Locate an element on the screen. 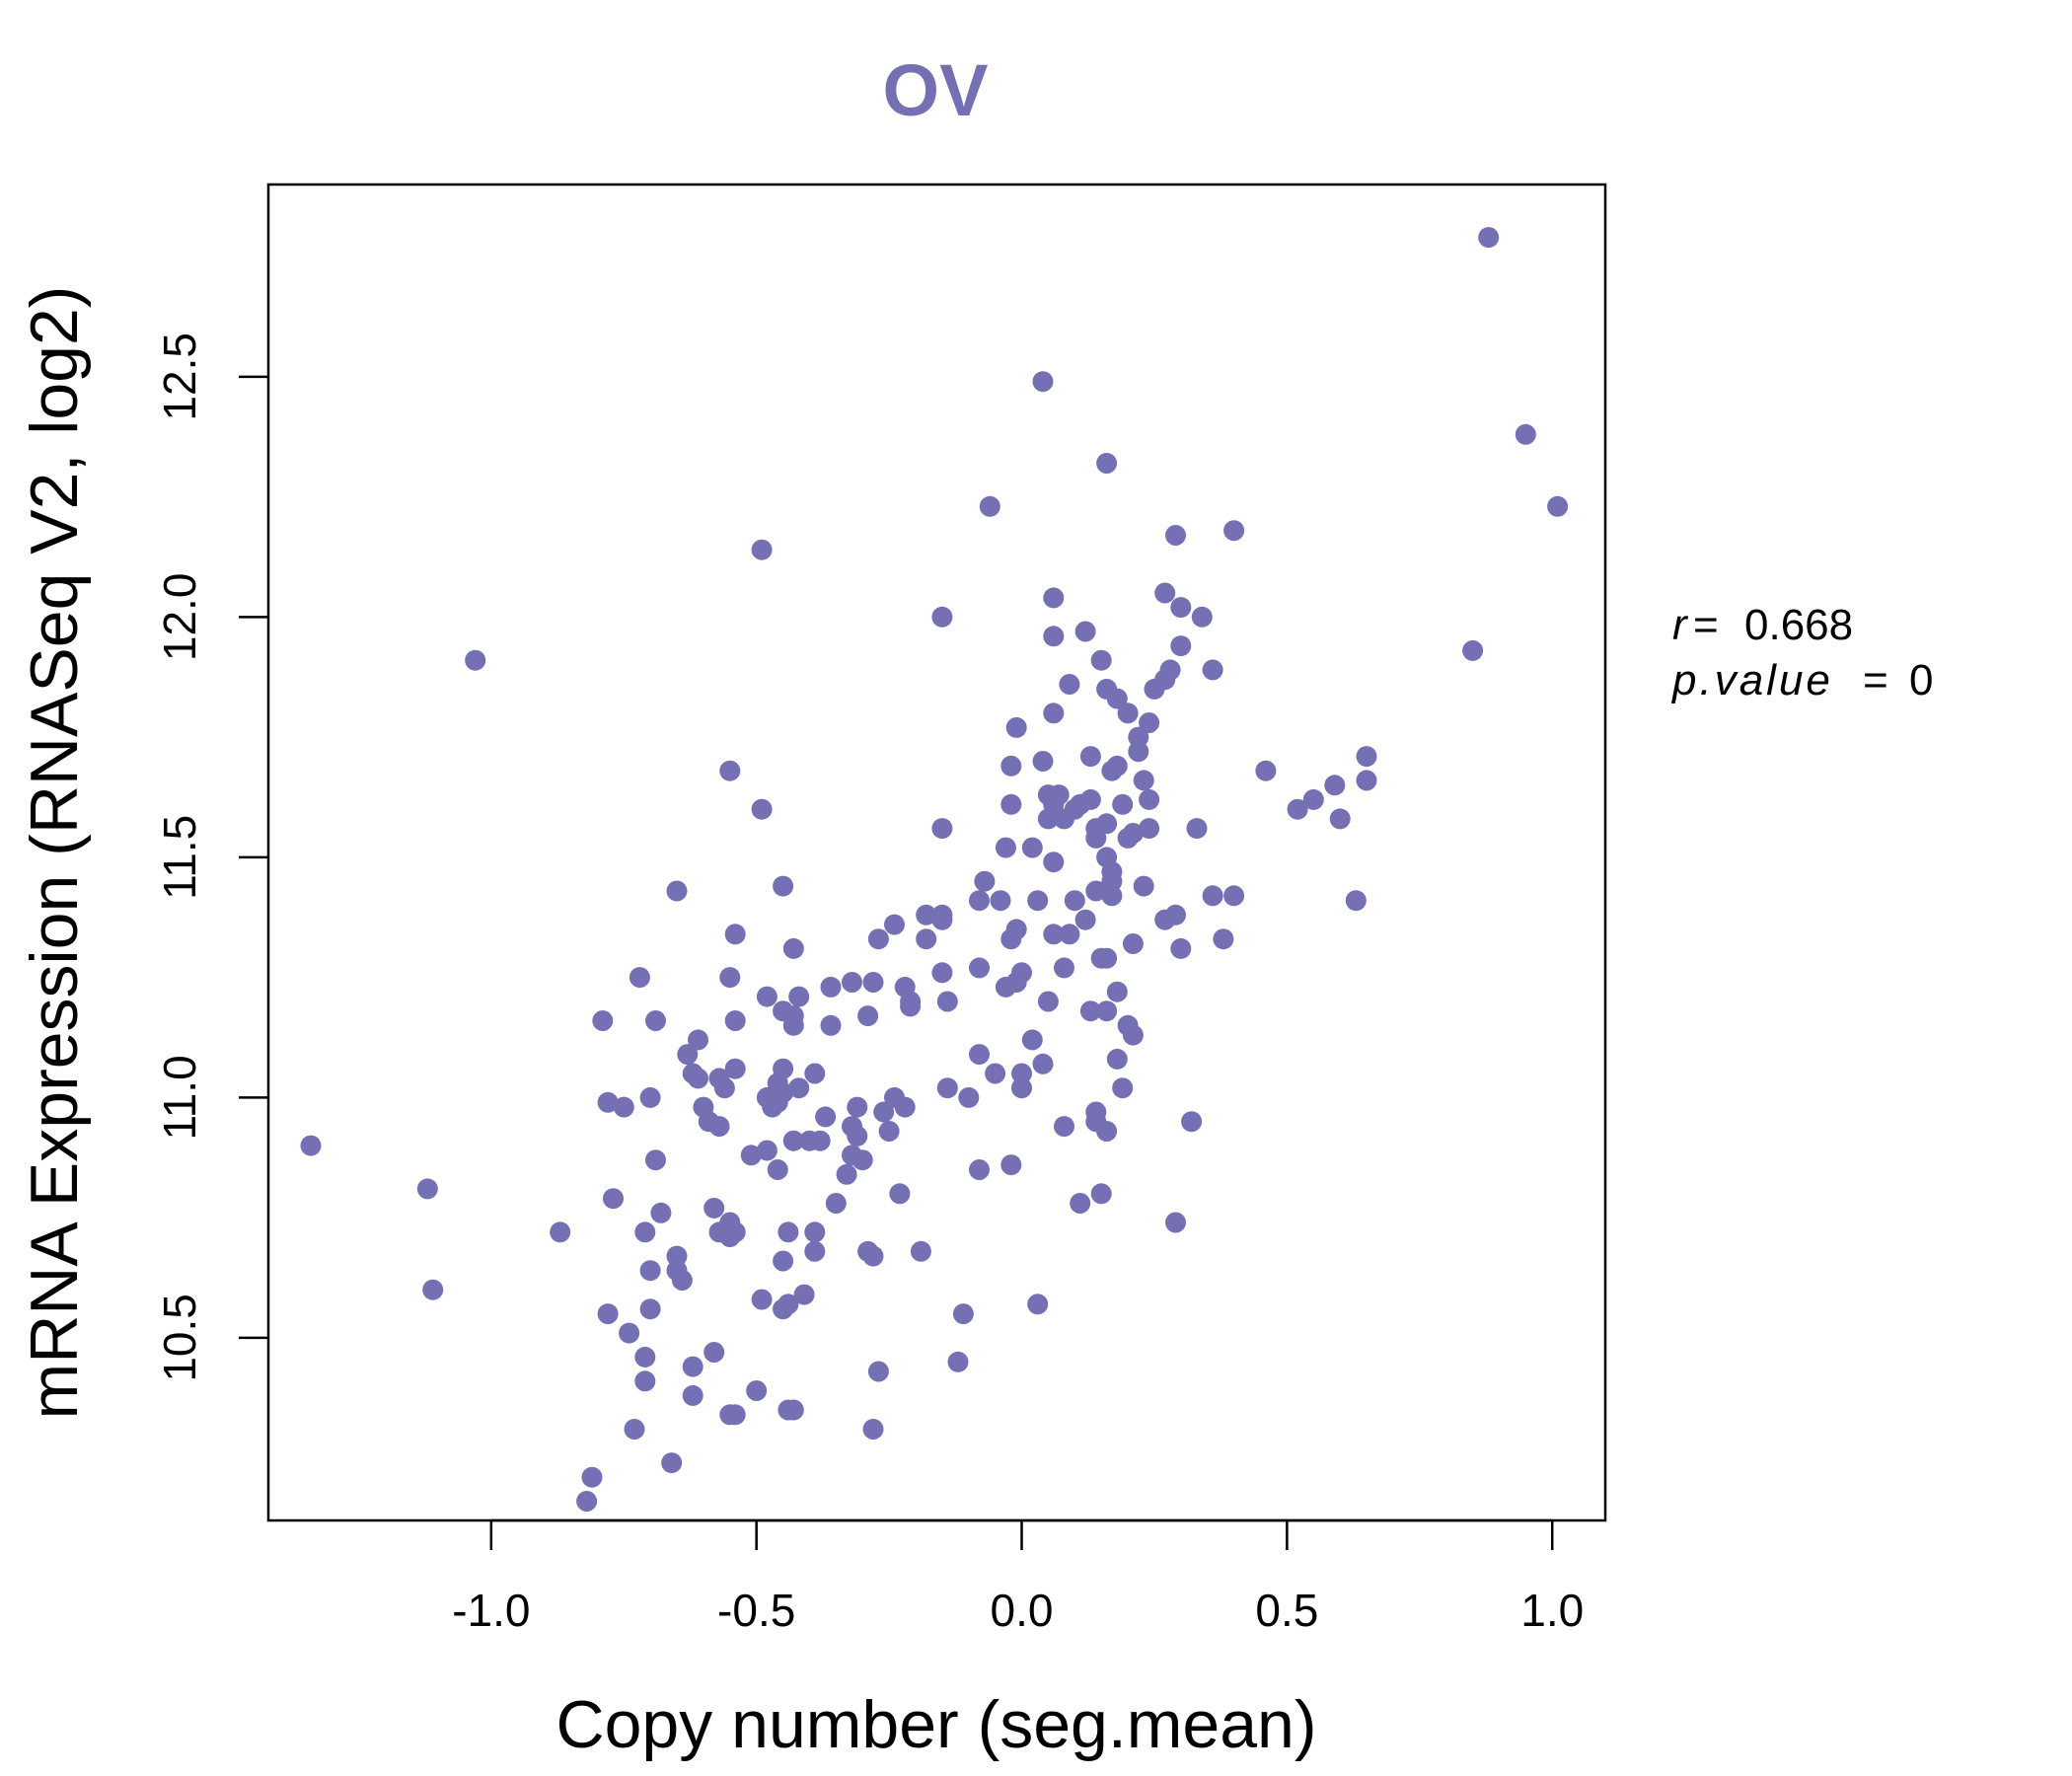 The image size is (2072, 1776). y-tick-label: 12.0 is located at coordinates (179, 618).